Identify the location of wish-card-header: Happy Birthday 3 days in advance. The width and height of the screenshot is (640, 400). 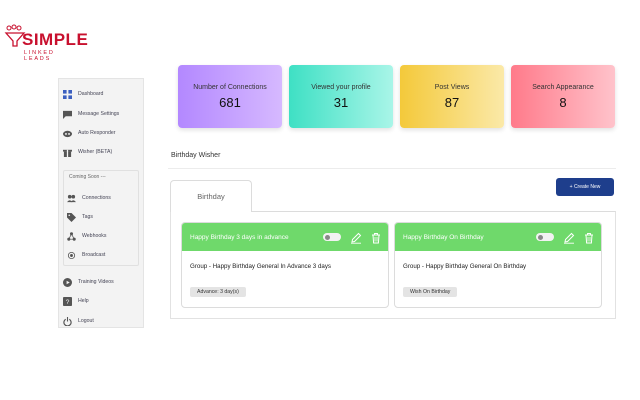
(285, 237).